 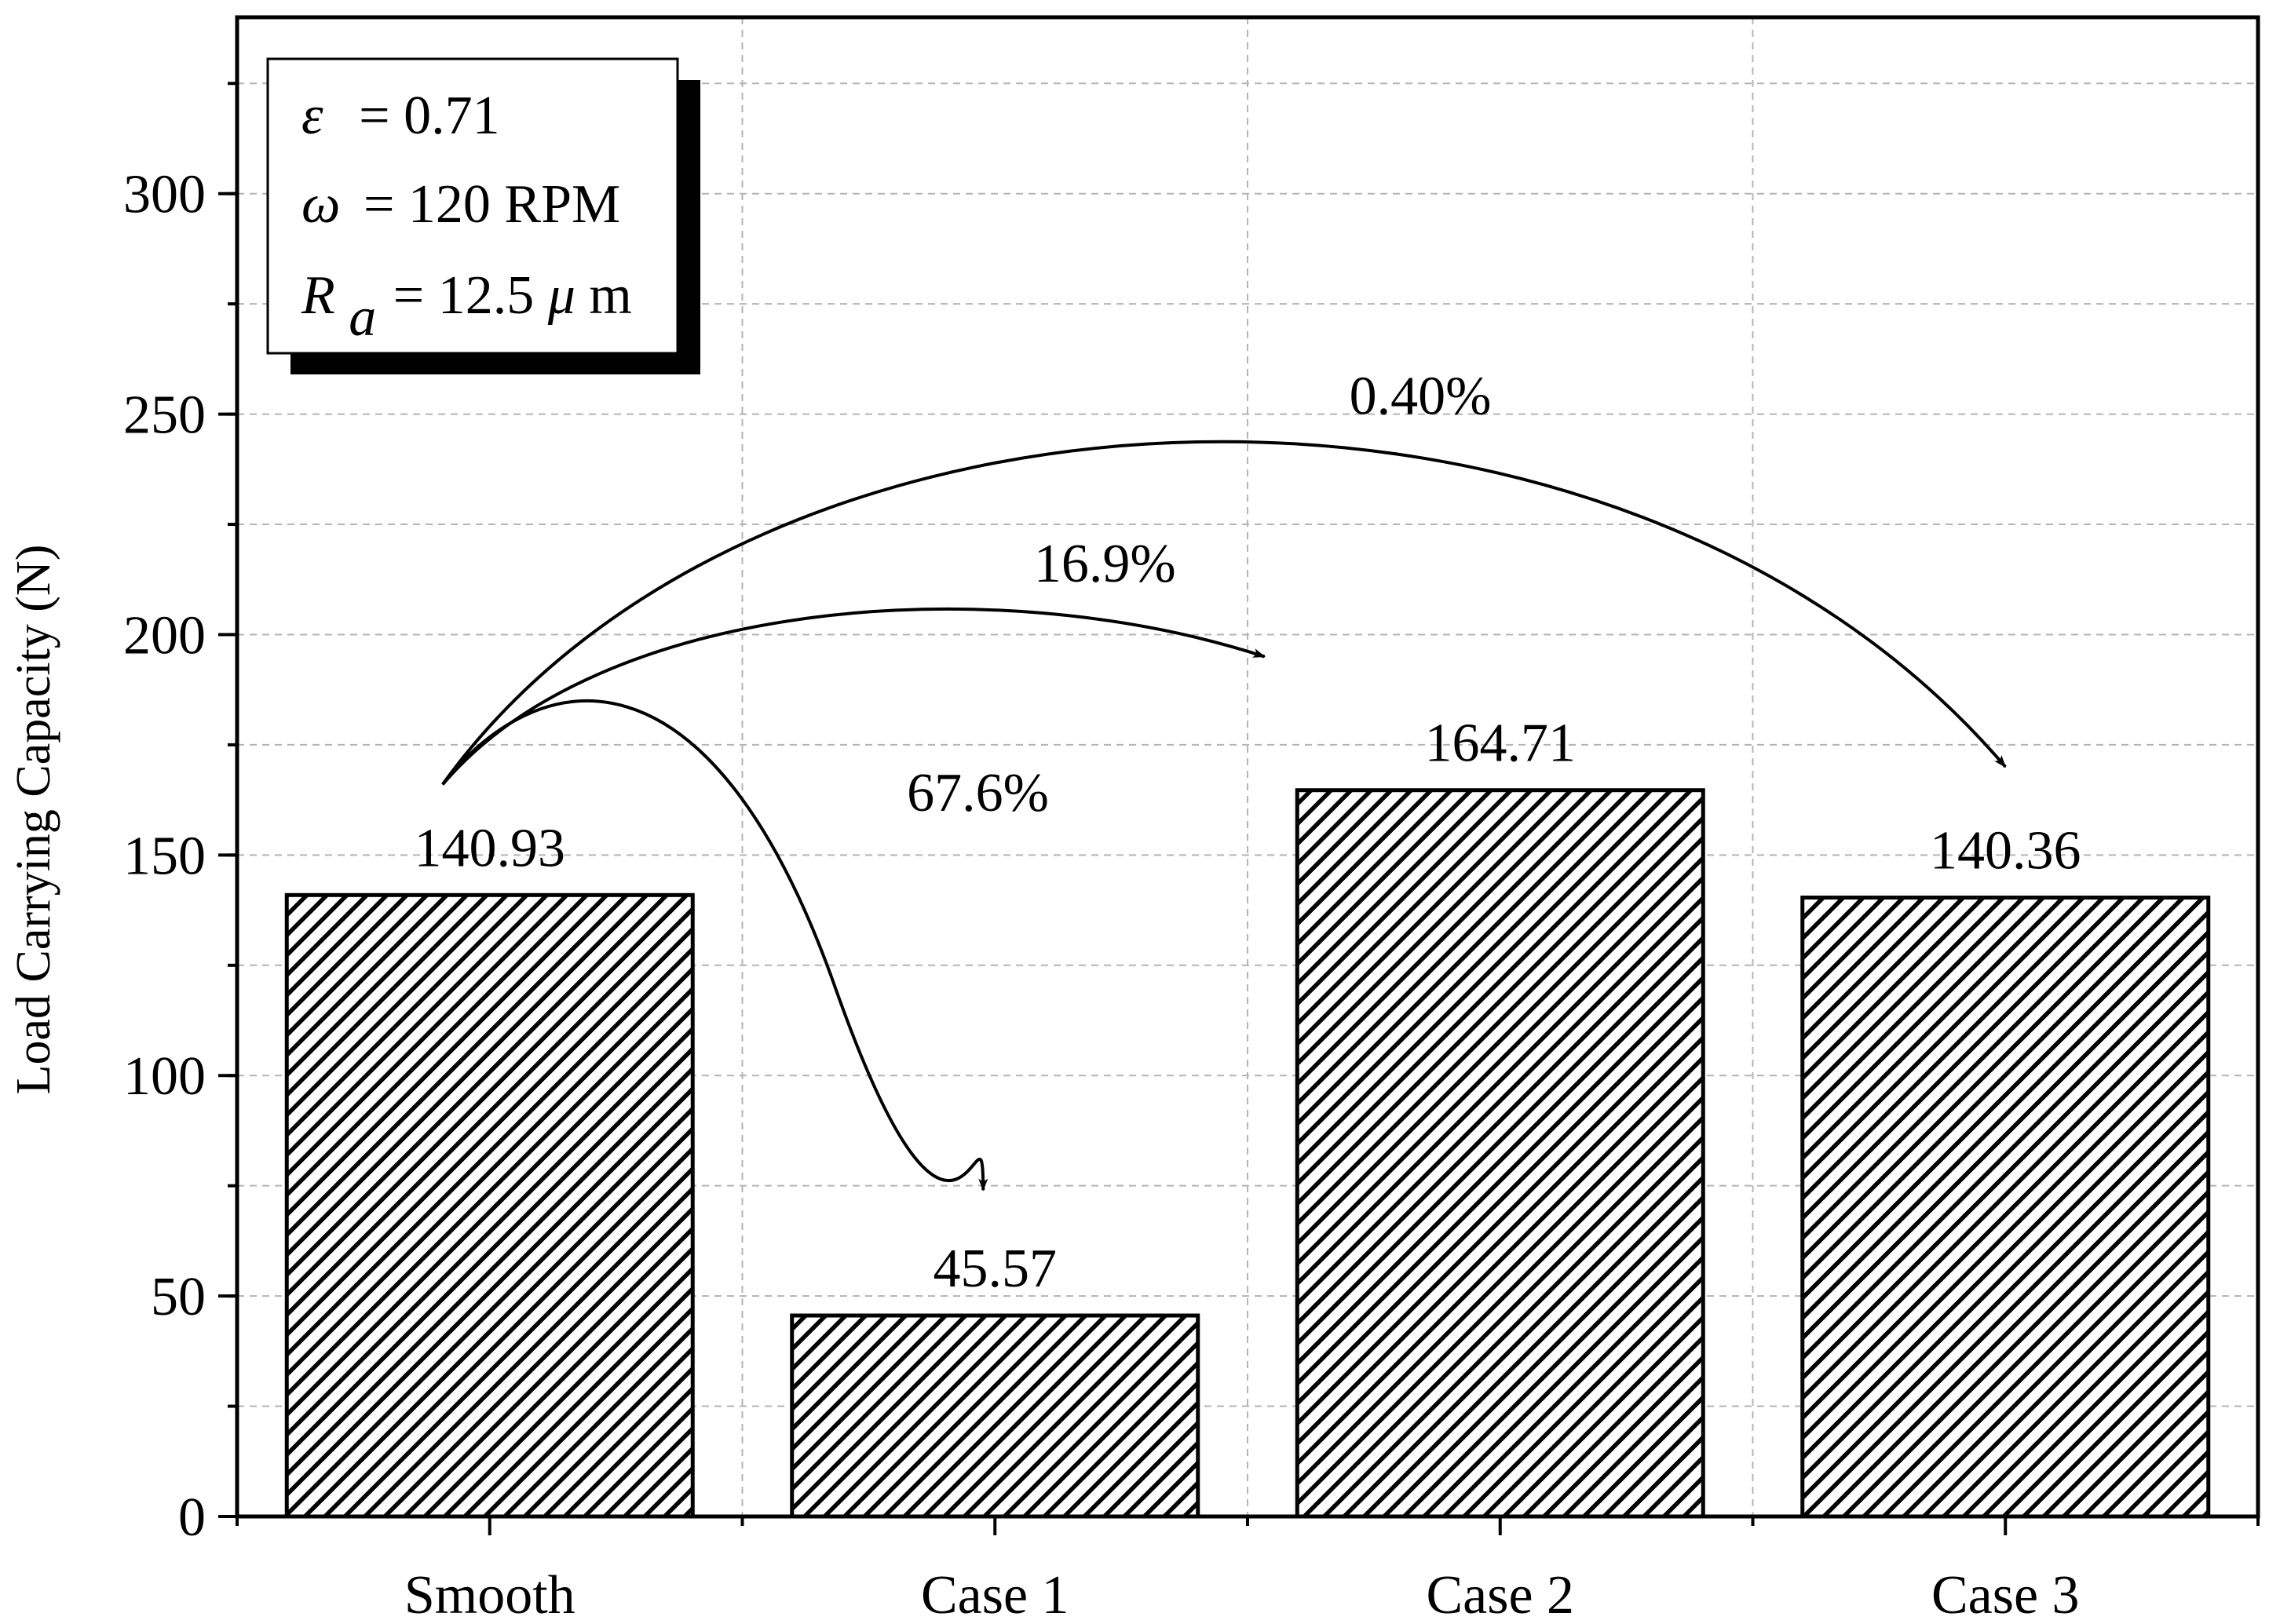 What do you see at coordinates (318, 296) in the screenshot?
I see `roughness-symbol: R` at bounding box center [318, 296].